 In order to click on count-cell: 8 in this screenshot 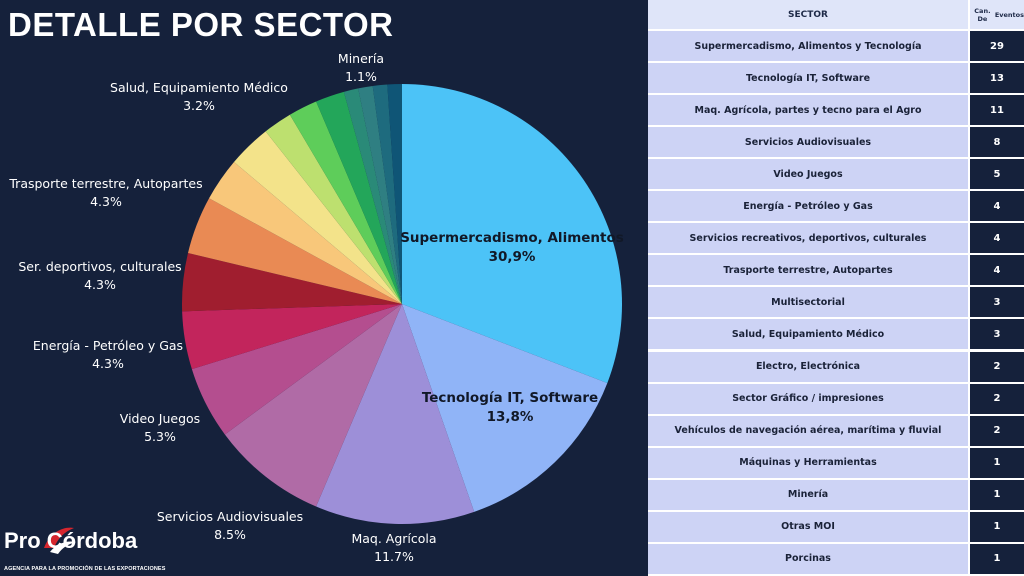, I will do `click(997, 142)`.